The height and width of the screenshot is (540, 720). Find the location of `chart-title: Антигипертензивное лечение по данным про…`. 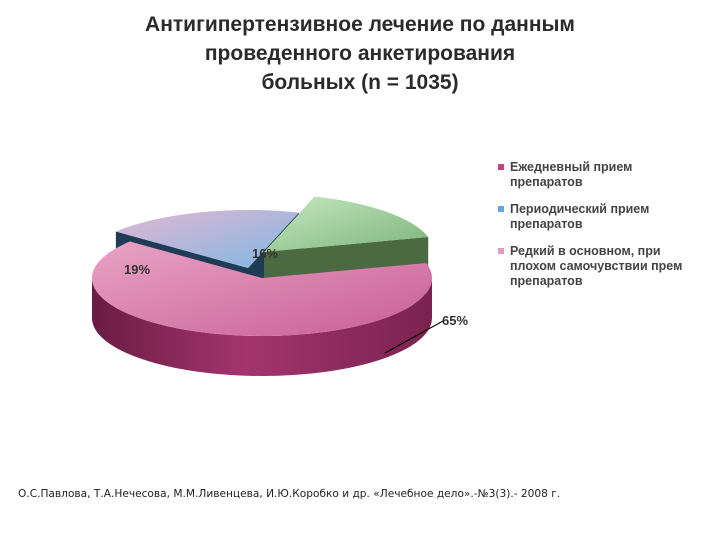

chart-title: Антигипертензивное лечение по данным про… is located at coordinates (360, 53).